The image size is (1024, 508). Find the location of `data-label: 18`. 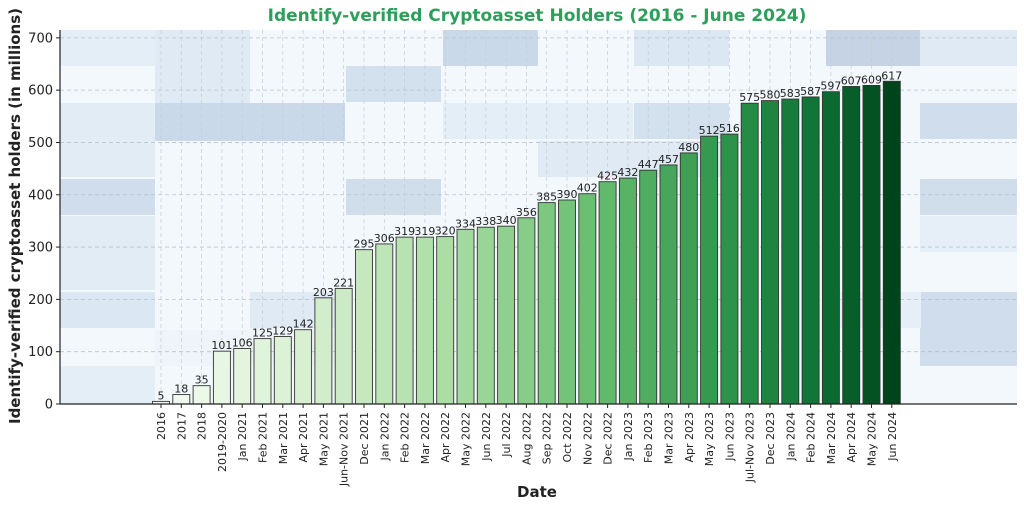

data-label: 18 is located at coordinates (181, 389).